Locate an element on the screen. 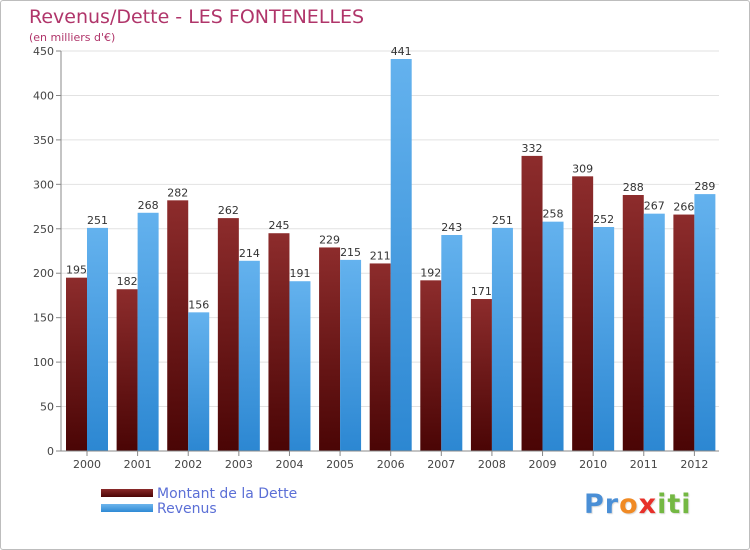  y-tick-label: 150 is located at coordinates (43, 318).